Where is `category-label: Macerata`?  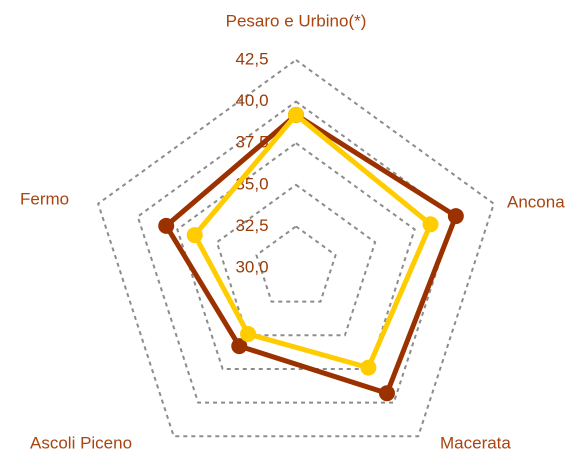 category-label: Macerata is located at coordinates (475, 442).